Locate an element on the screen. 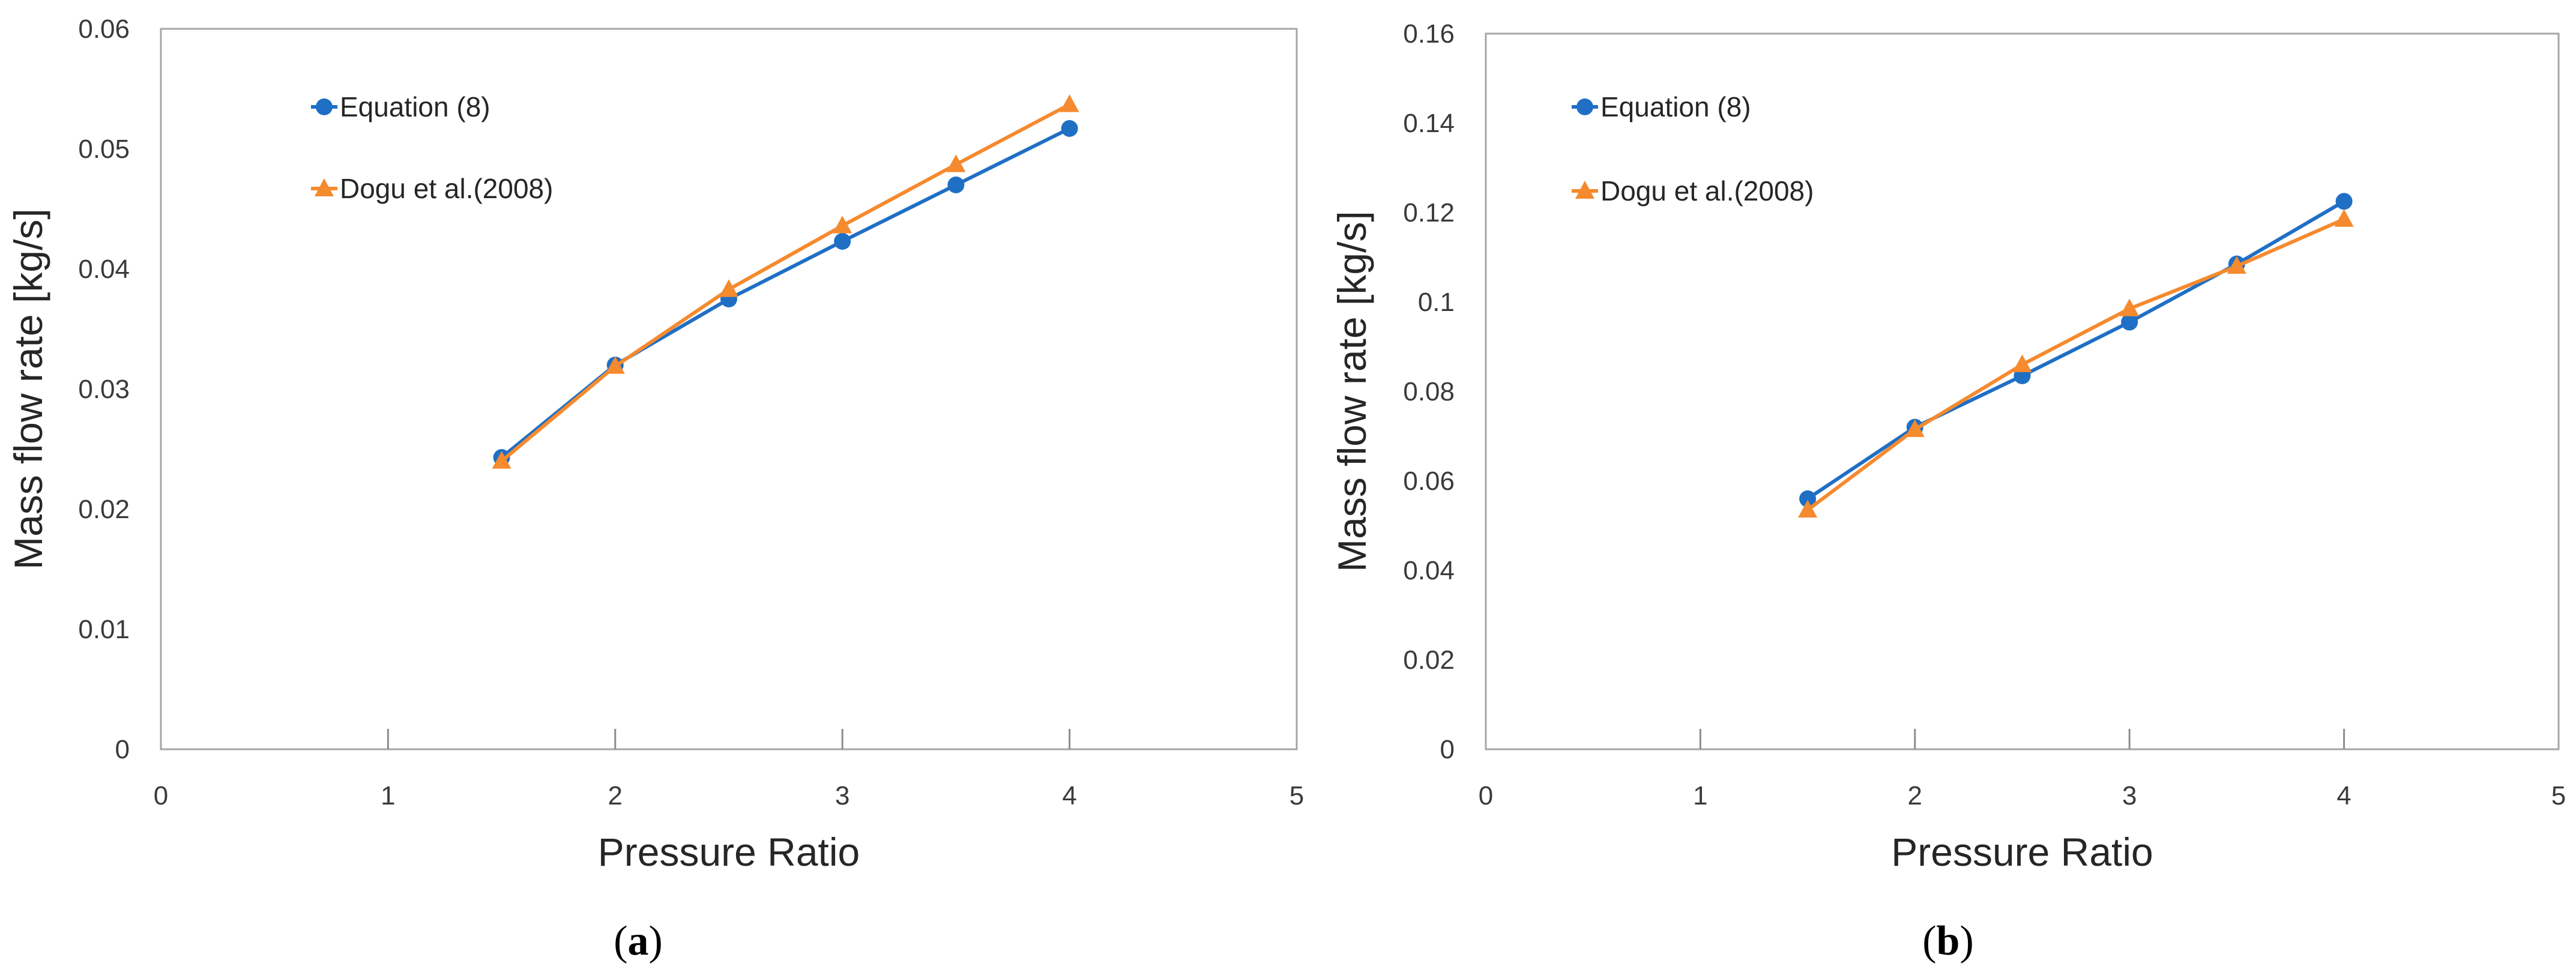  y-tick-label: 0.01 is located at coordinates (104, 629).